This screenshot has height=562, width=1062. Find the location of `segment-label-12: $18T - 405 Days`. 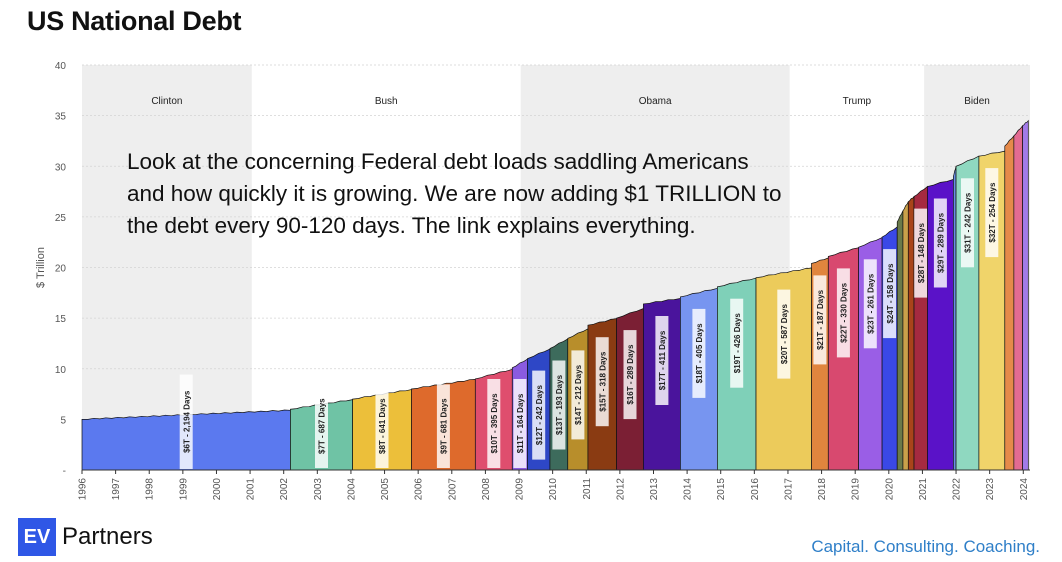

segment-label-12: $18T - 405 Days is located at coordinates (699, 353).